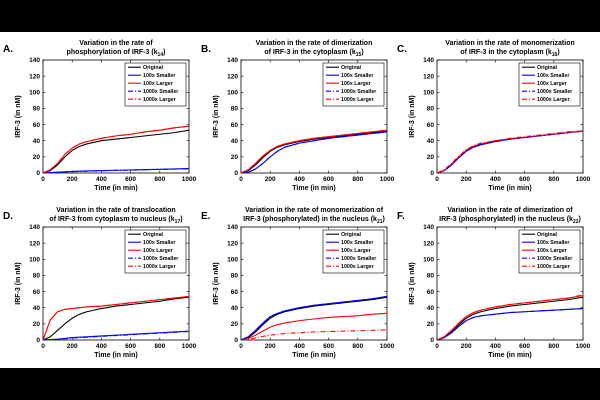  I want to click on x-tick-label: 0, so click(241, 346).